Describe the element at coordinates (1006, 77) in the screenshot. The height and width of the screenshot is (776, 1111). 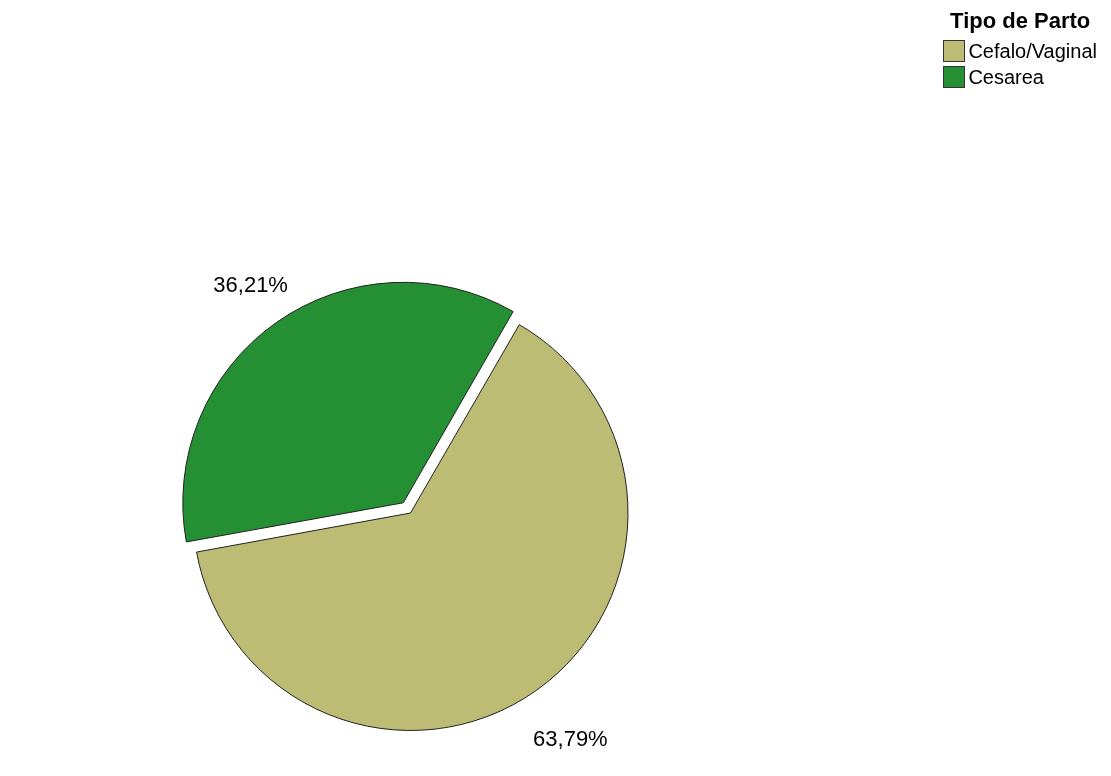
I see `legend-label: Cesarea` at that location.